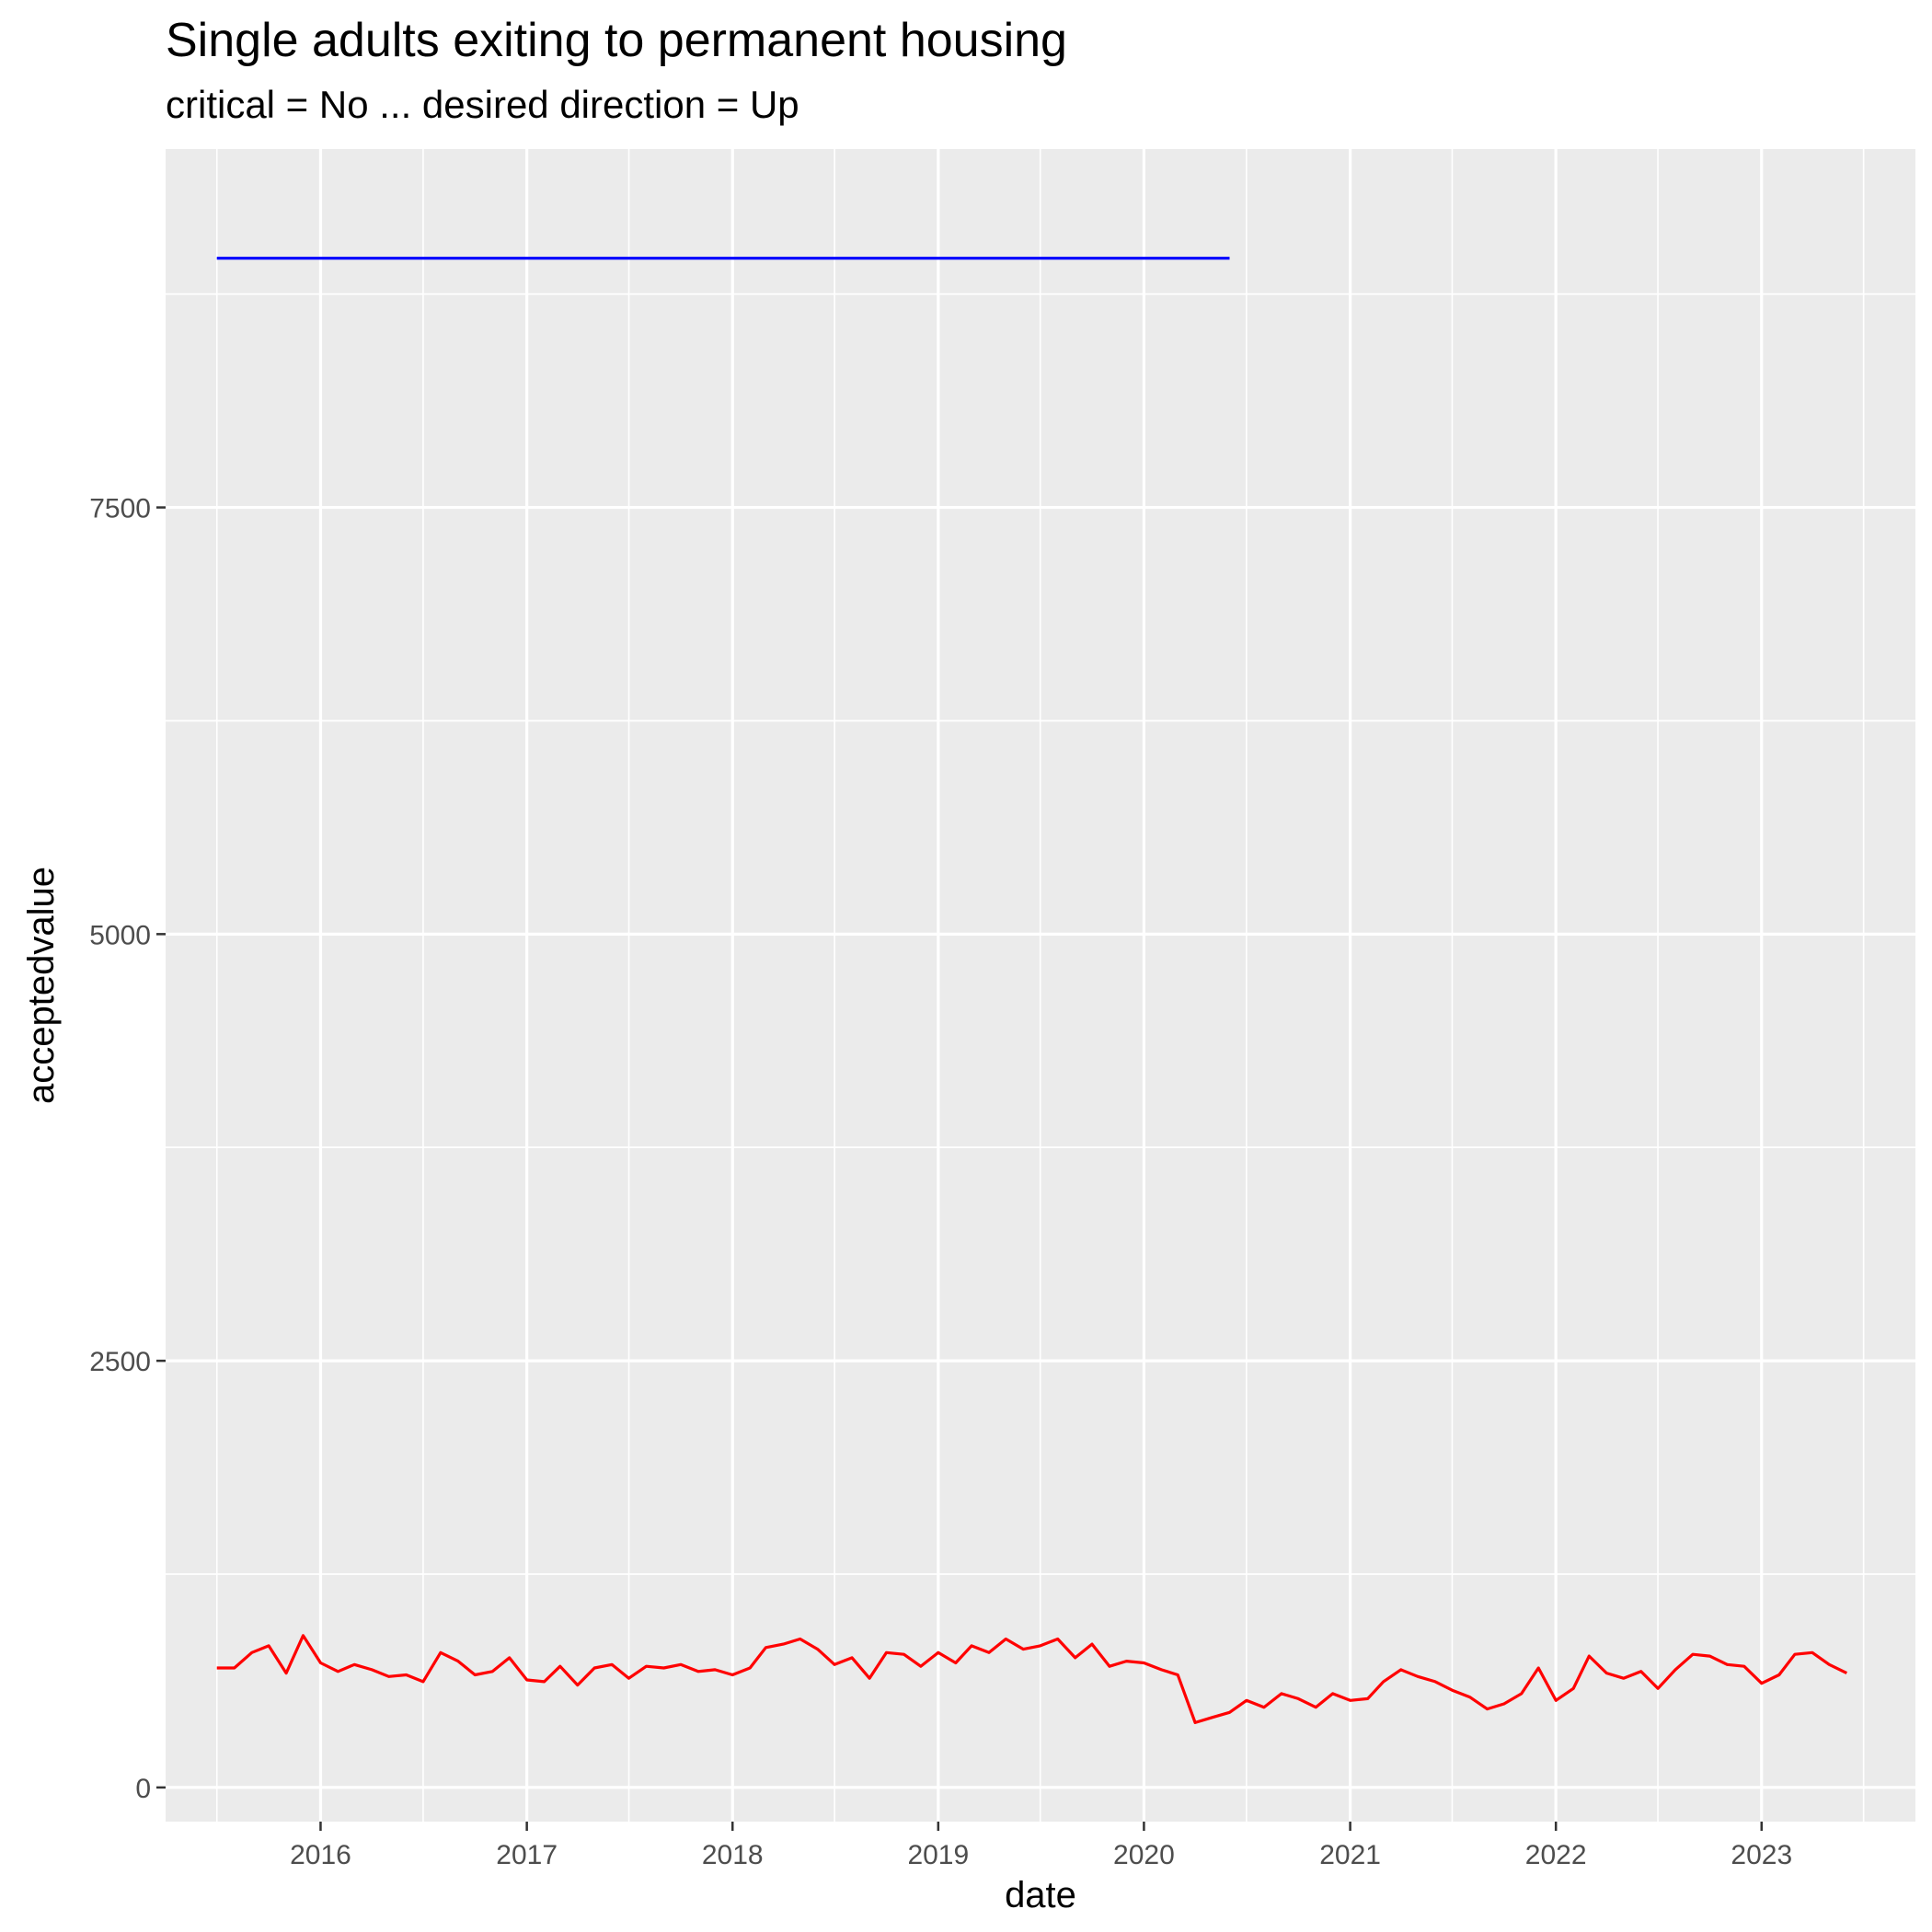 The image size is (1932, 1932). Describe the element at coordinates (527, 1855) in the screenshot. I see `x-tick-label: 2017` at that location.